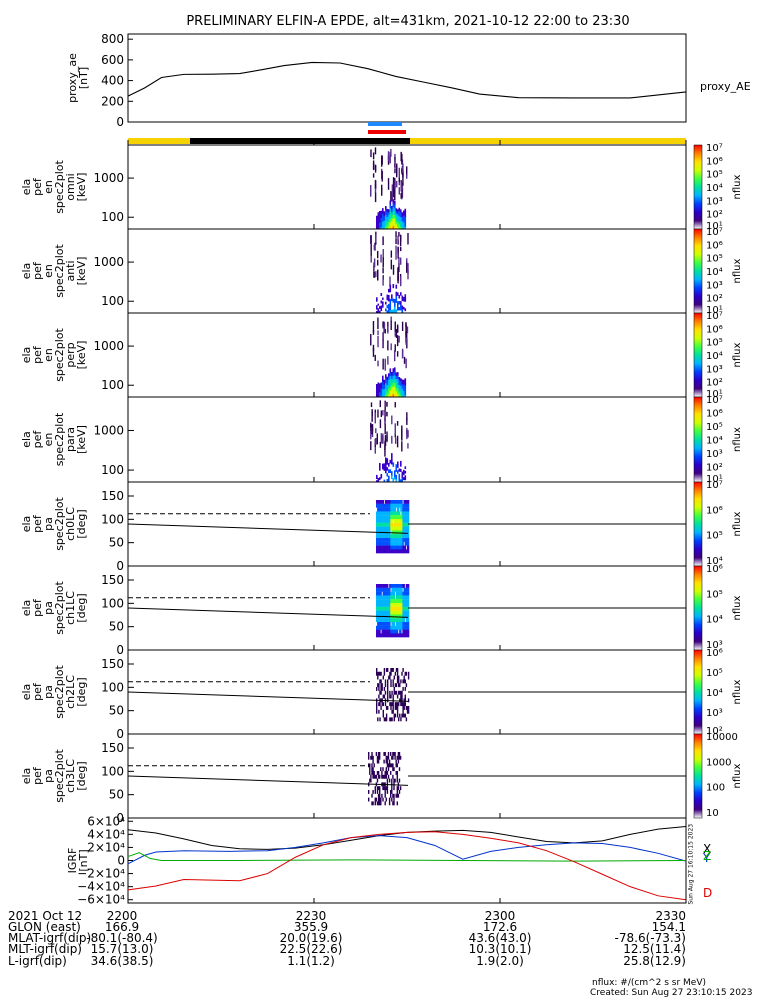 This screenshot has width=775, height=1004. What do you see at coordinates (37, 270) in the screenshot?
I see `heatmap-ylabel-line: pef` at bounding box center [37, 270].